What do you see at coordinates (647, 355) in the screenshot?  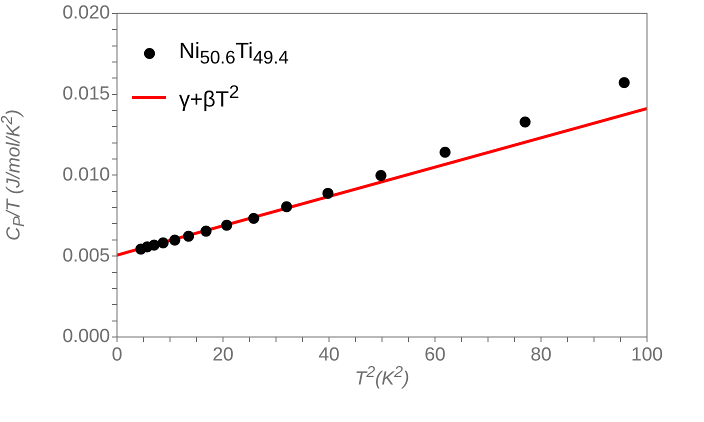 I see `x-tick-label: 100` at bounding box center [647, 355].